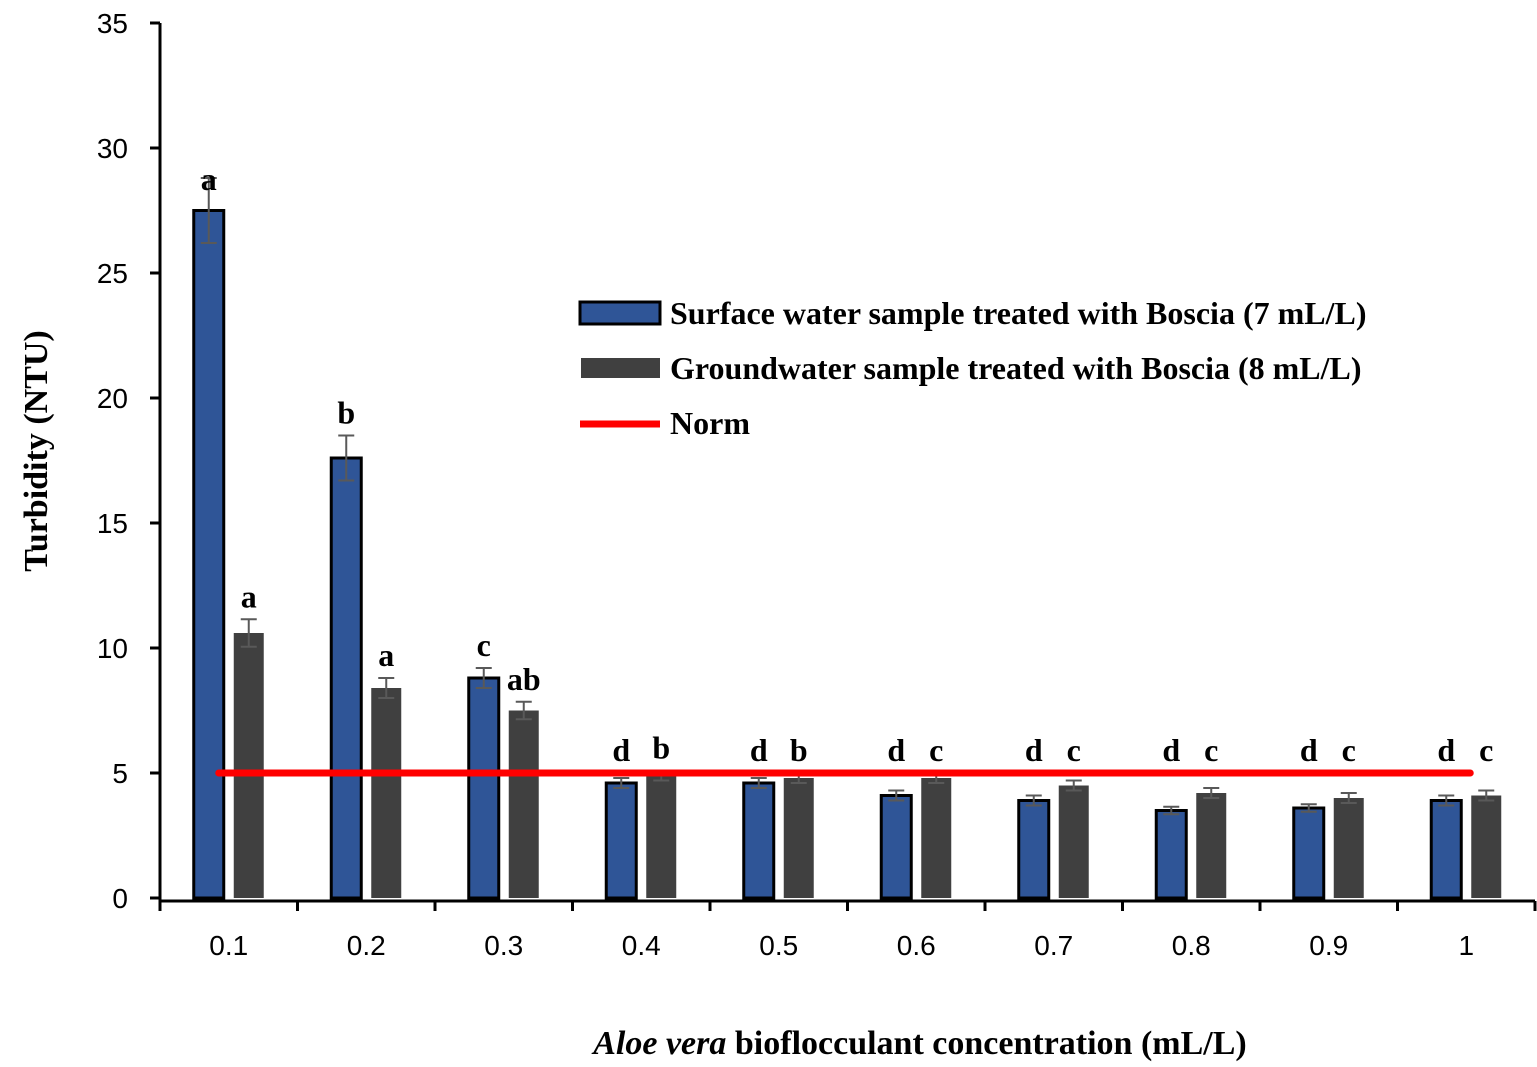  Describe the element at coordinates (1349, 750) in the screenshot. I see `significance-letter-s2-0.9: c` at that location.